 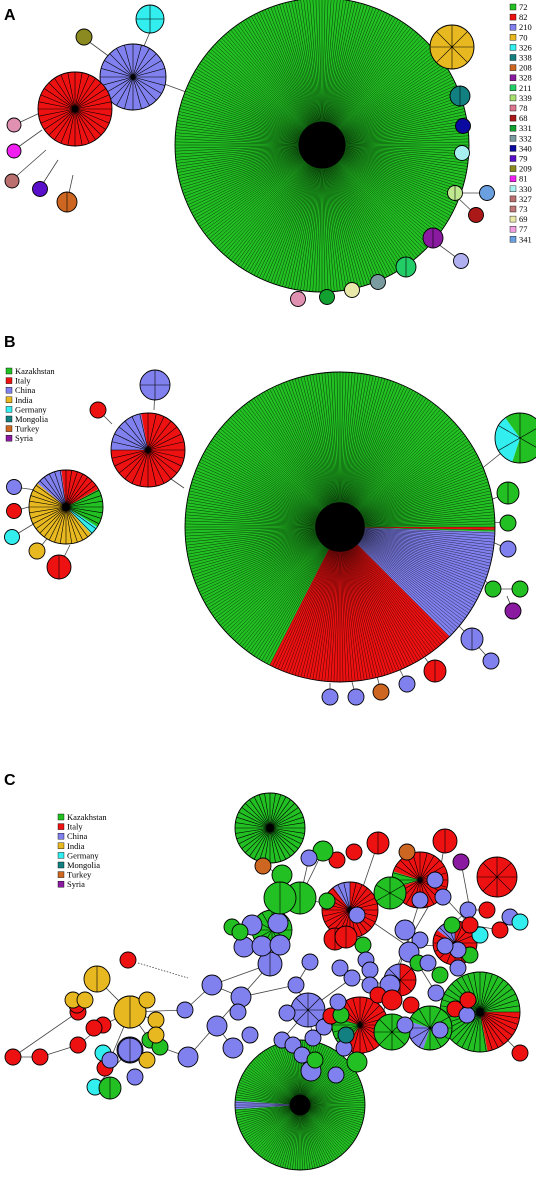 What do you see at coordinates (155, 385) in the screenshot?
I see `node-b-china-top` at bounding box center [155, 385].